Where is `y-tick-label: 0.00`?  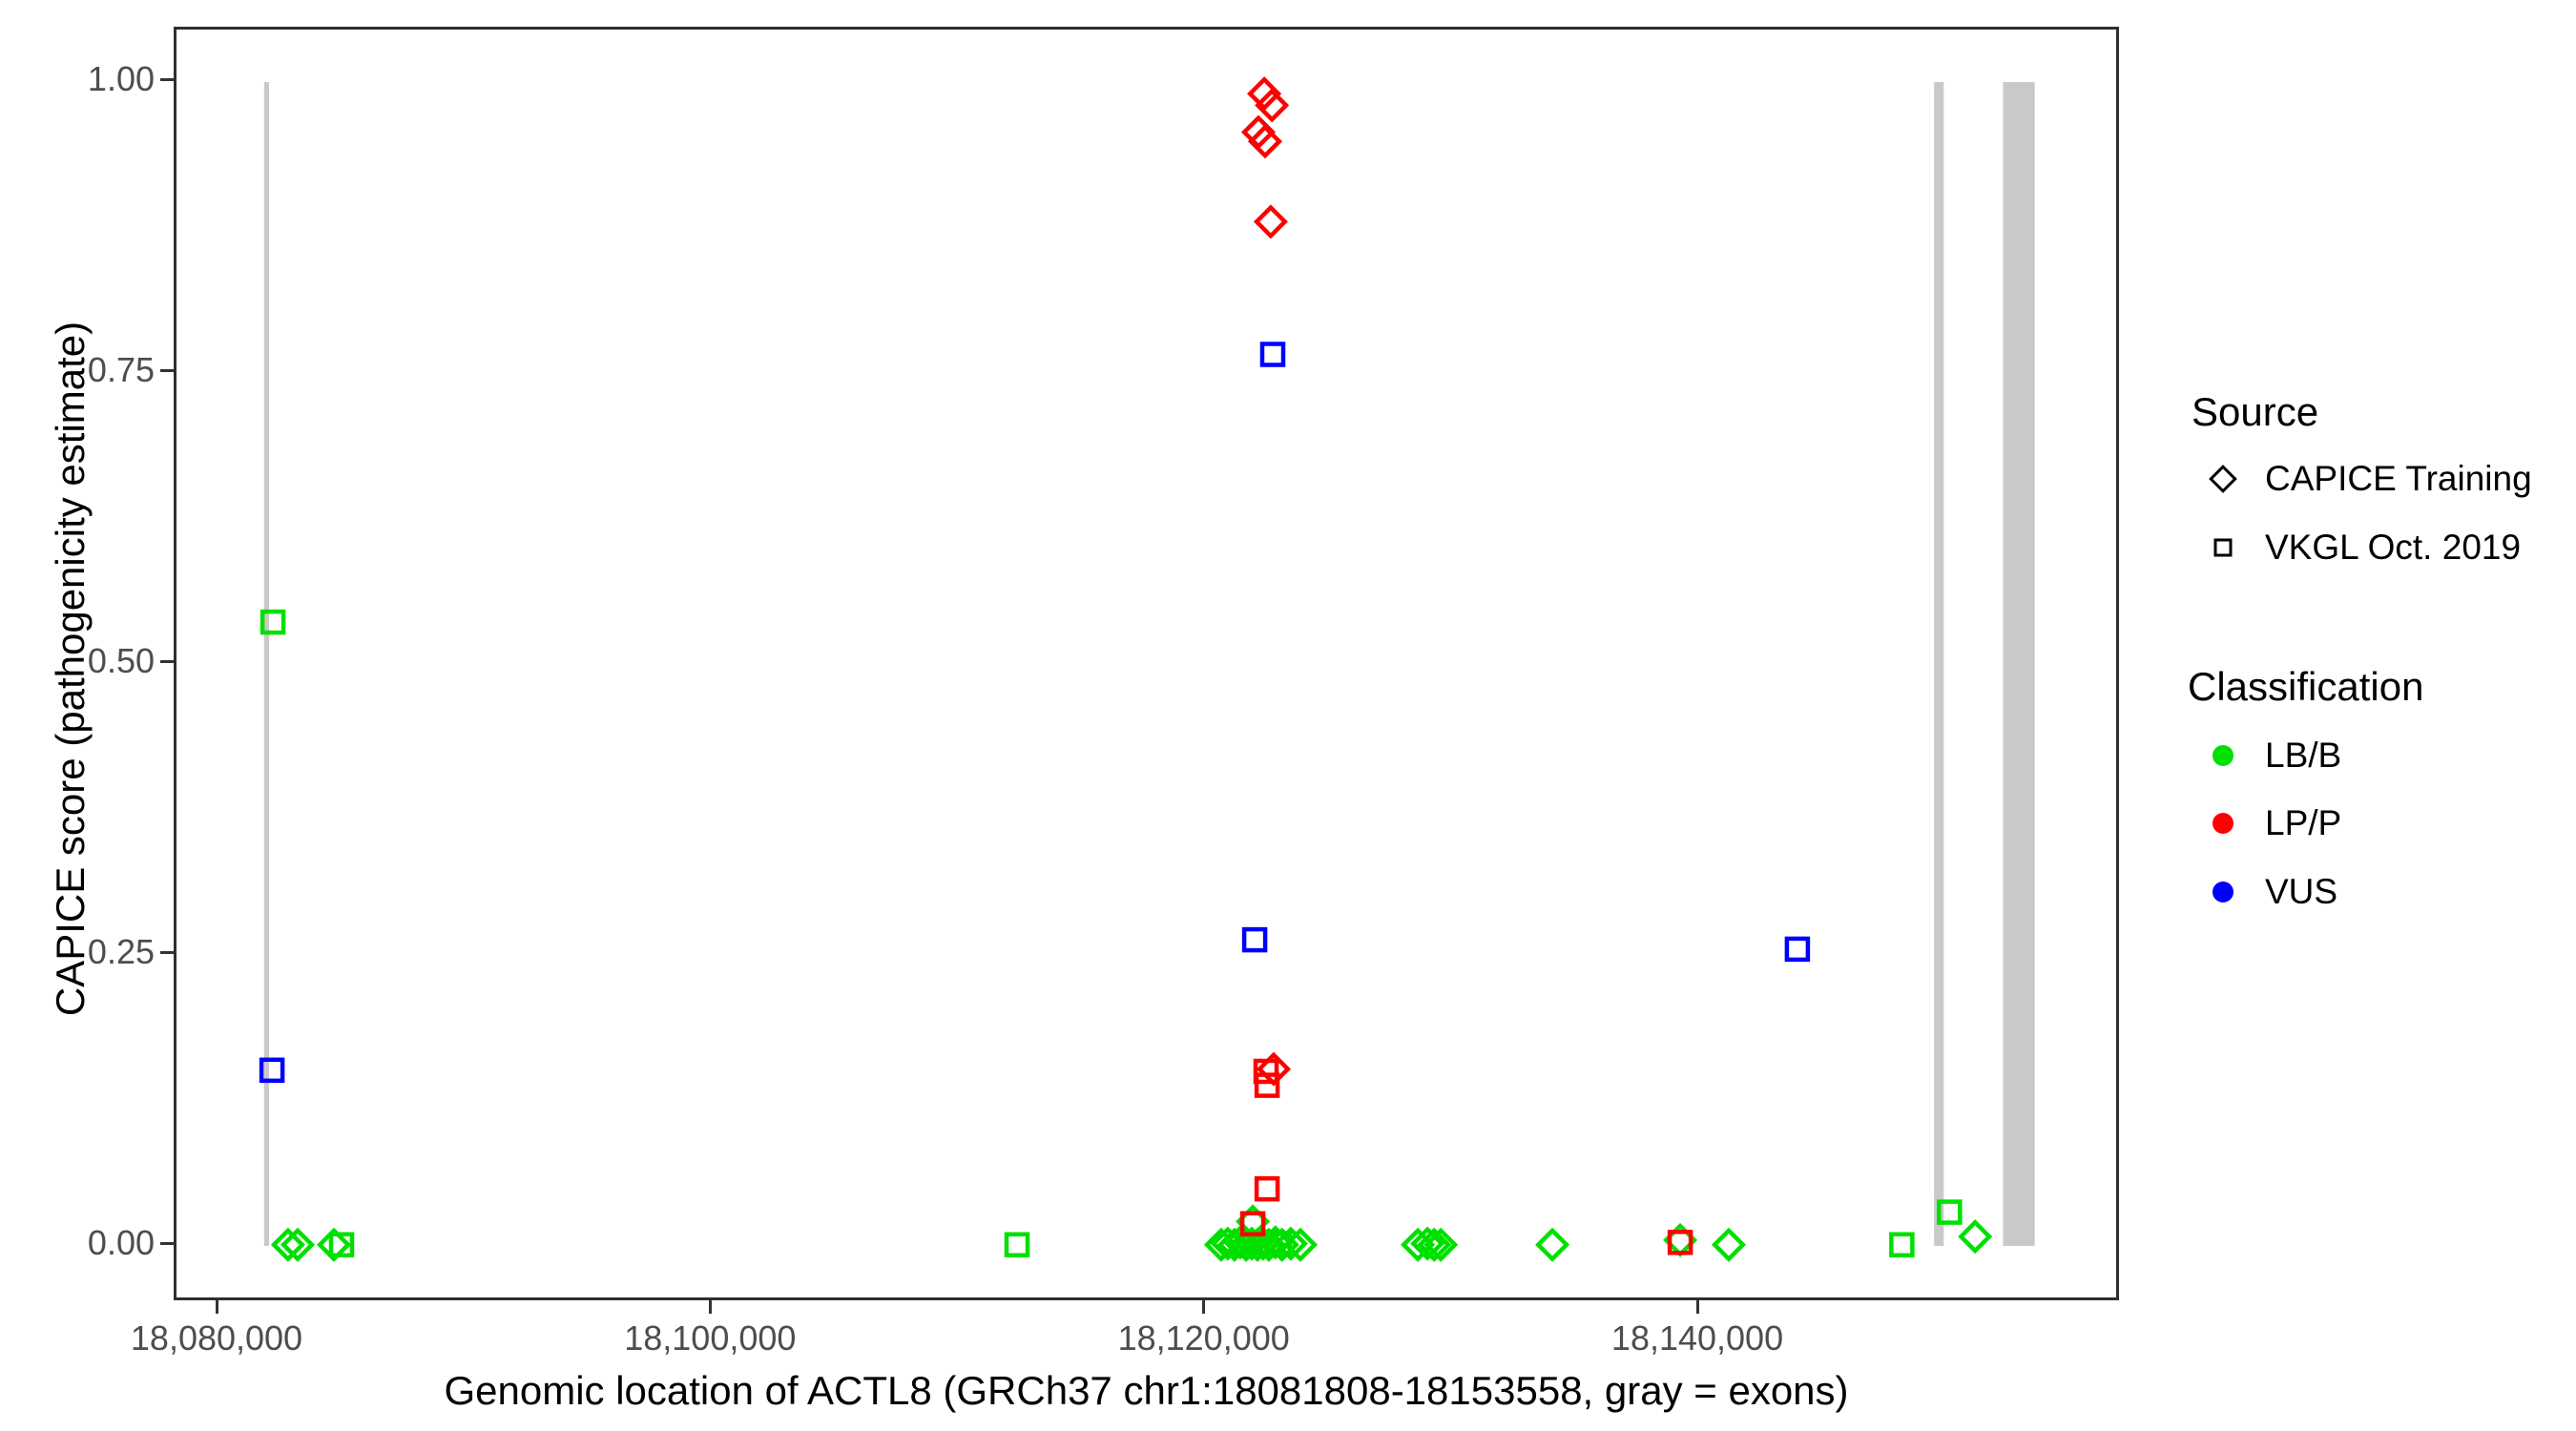
y-tick-label: 0.00 is located at coordinates (121, 1242).